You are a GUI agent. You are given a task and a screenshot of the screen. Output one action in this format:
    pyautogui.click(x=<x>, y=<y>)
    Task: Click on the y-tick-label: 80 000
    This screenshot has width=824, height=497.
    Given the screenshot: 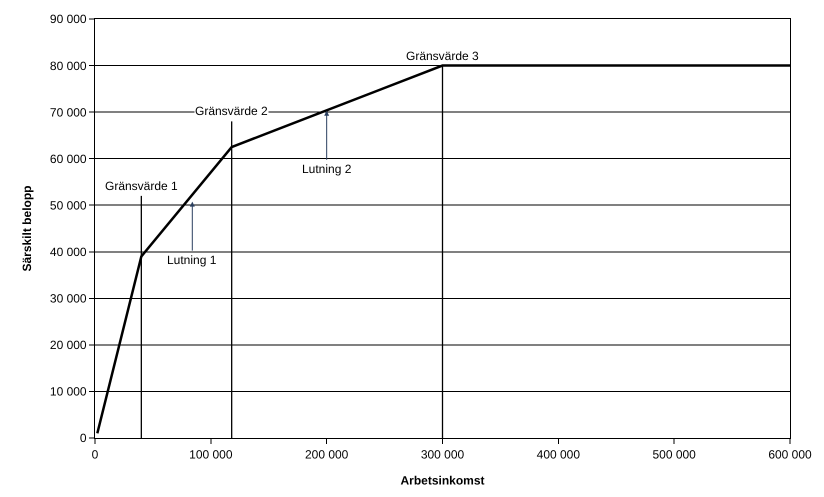 What is the action you would take?
    pyautogui.click(x=68, y=65)
    